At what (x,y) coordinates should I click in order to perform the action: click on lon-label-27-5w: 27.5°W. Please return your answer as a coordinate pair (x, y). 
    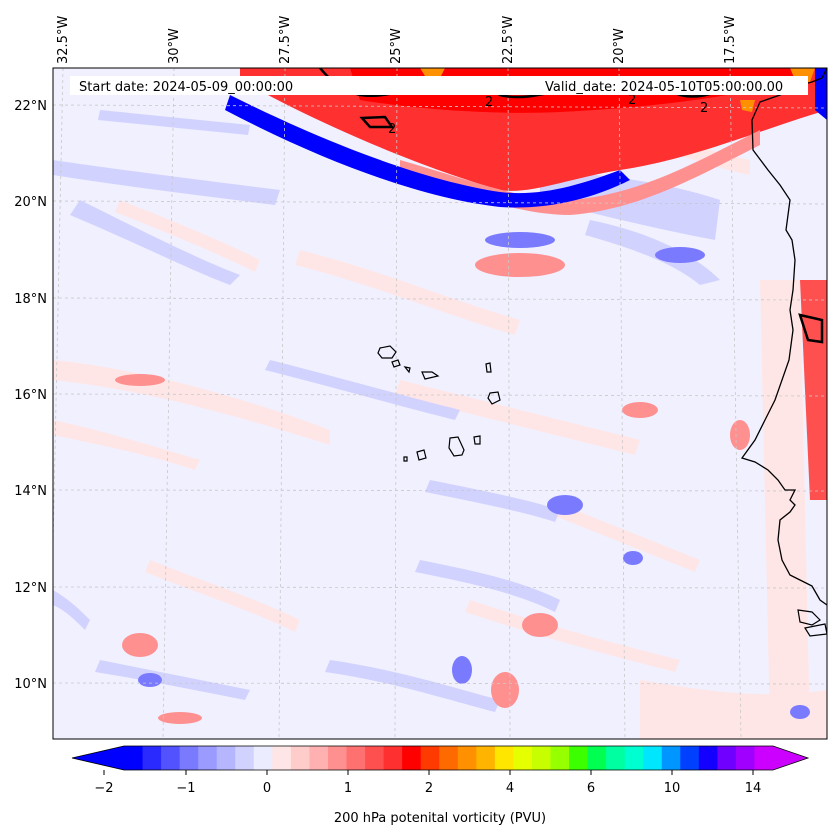
    Looking at the image, I should click on (285, 40).